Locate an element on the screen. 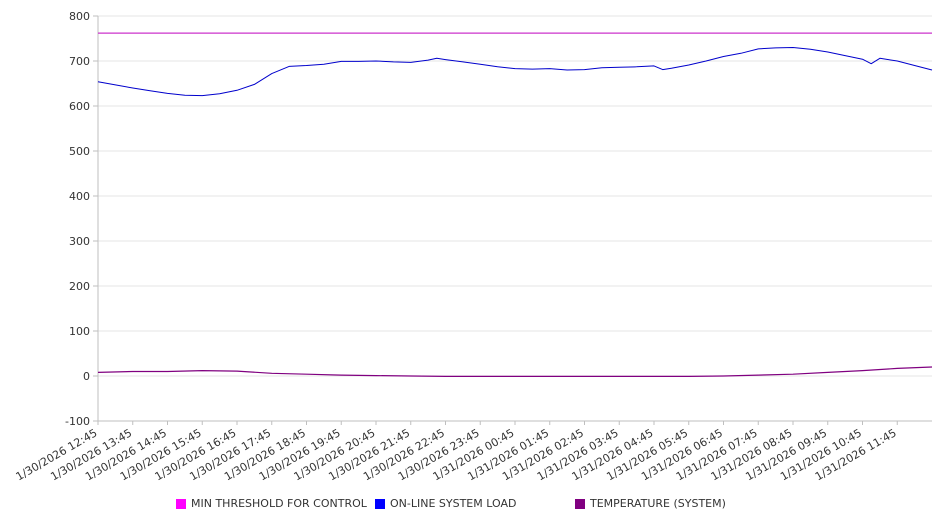 This screenshot has height=526, width=946. y-tick-label: 600 is located at coordinates (79, 106).